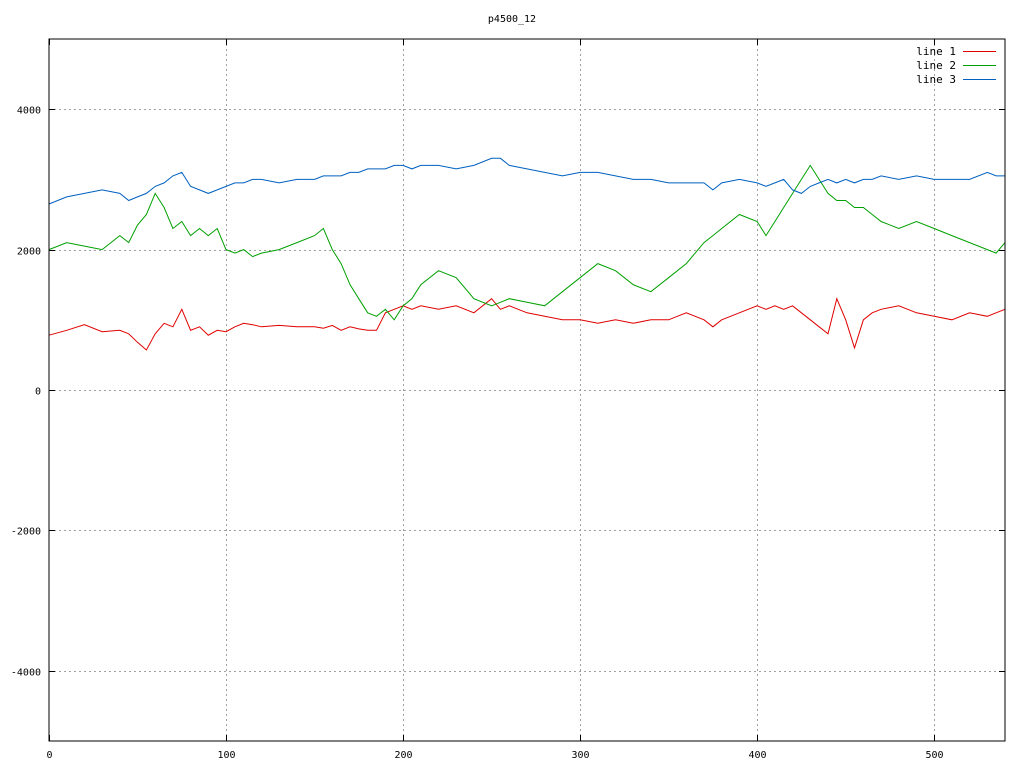 This screenshot has width=1024, height=768. Describe the element at coordinates (26, 673) in the screenshot. I see `y-tick-label: -4000` at that location.